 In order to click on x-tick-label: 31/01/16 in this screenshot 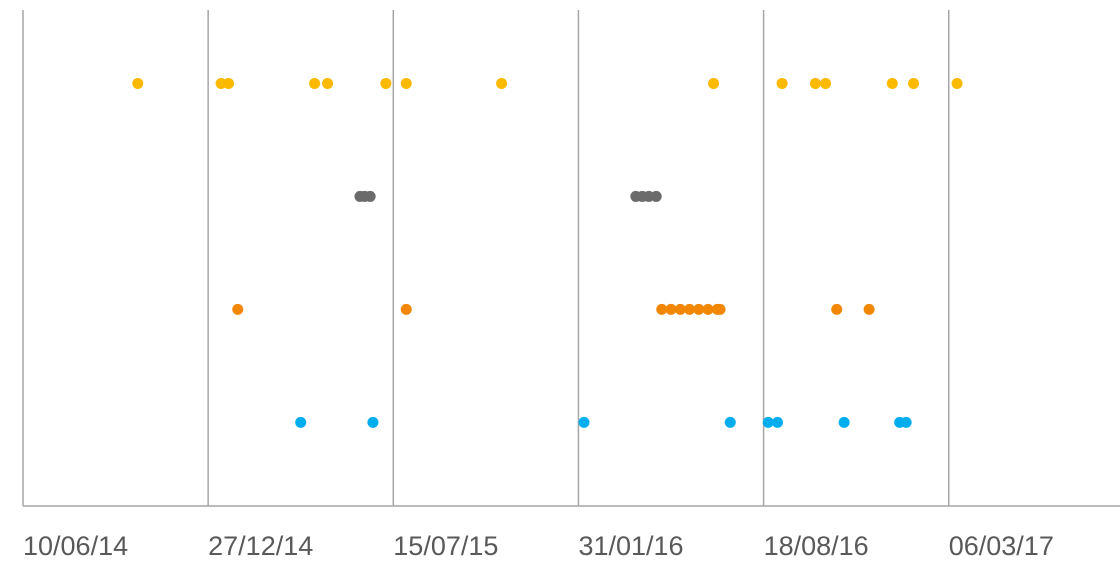, I will do `click(630, 546)`.